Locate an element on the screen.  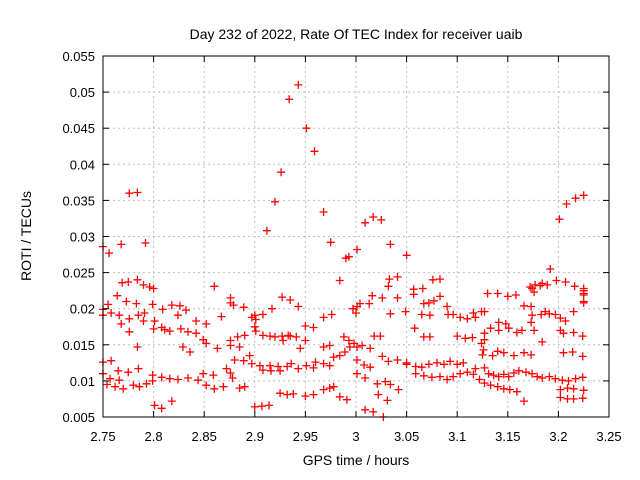
x-tick-label: 3.15 is located at coordinates (507, 436).